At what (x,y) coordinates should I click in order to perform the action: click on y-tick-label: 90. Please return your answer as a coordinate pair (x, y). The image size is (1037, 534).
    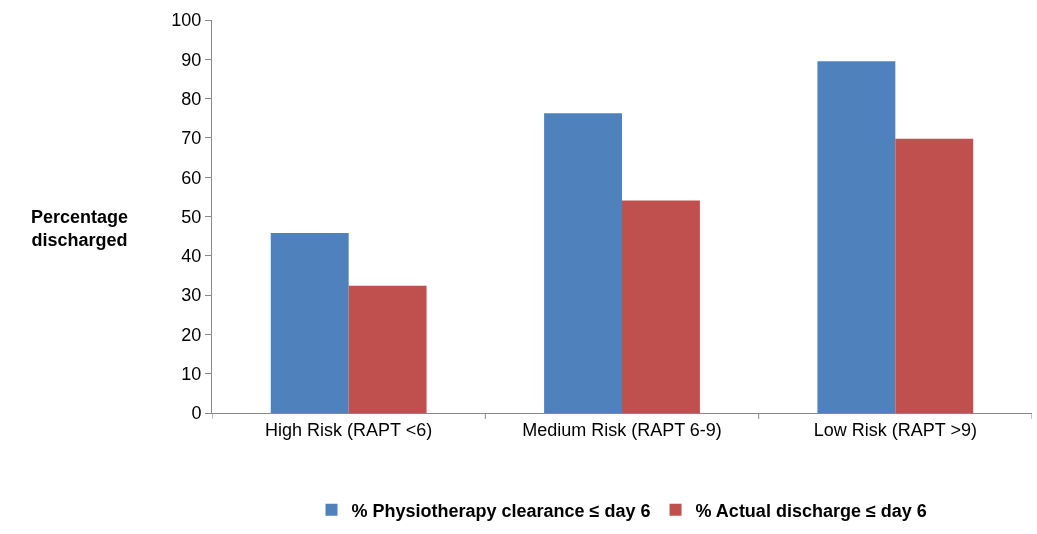
    Looking at the image, I should click on (191, 59).